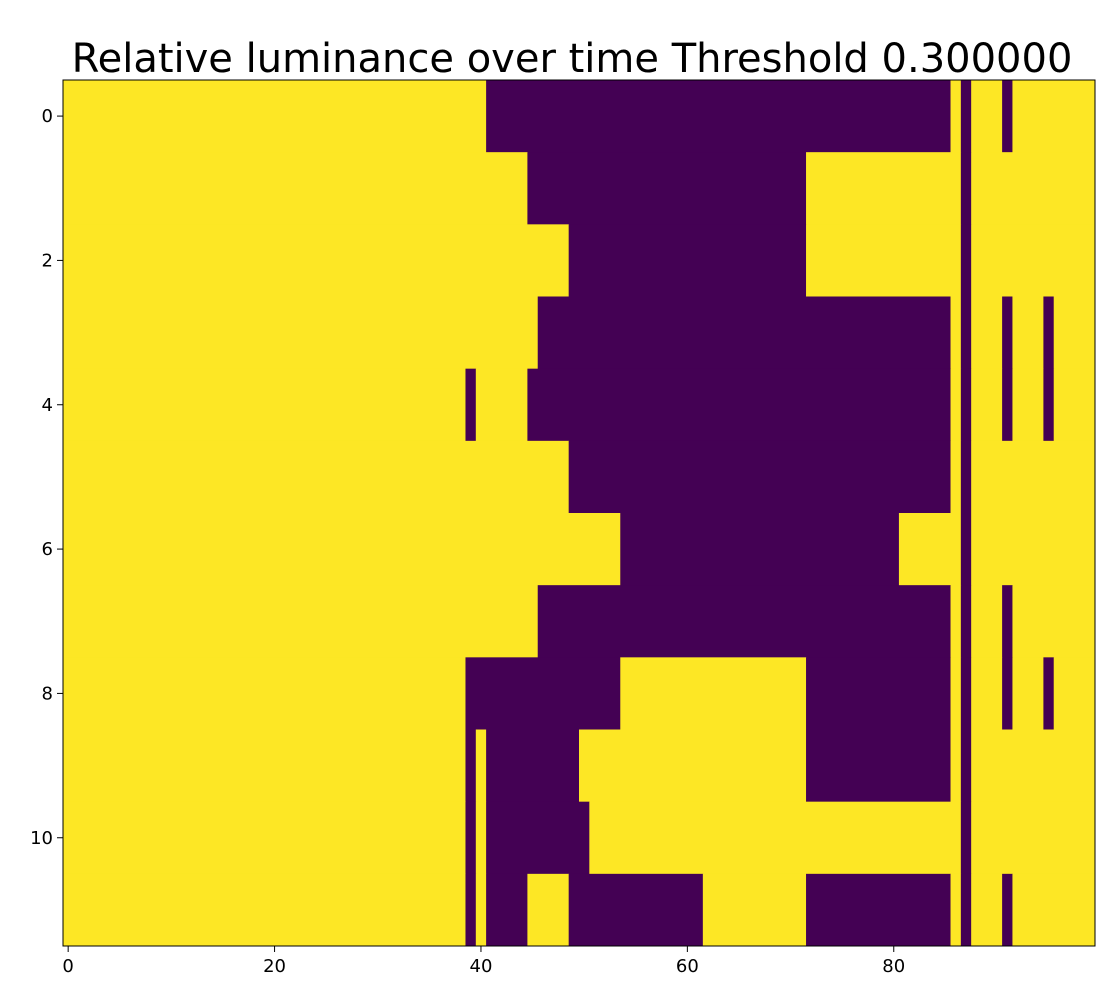 Image resolution: width=1100 pixels, height=1000 pixels. I want to click on y-tick-label: 4, so click(47, 405).